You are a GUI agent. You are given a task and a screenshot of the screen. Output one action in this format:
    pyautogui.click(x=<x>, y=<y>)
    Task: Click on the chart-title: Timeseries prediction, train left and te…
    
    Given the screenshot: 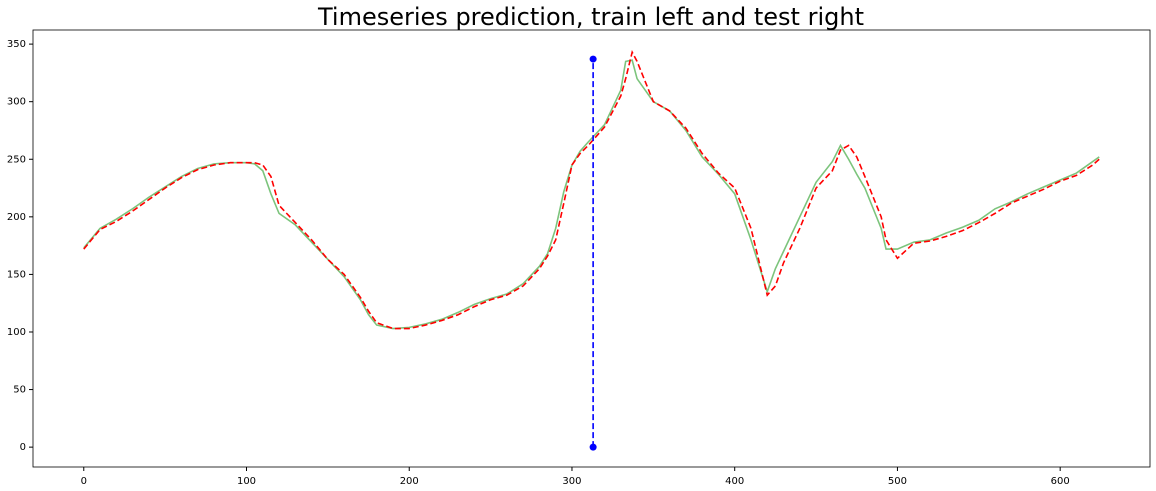 What is the action you would take?
    pyautogui.click(x=590, y=17)
    